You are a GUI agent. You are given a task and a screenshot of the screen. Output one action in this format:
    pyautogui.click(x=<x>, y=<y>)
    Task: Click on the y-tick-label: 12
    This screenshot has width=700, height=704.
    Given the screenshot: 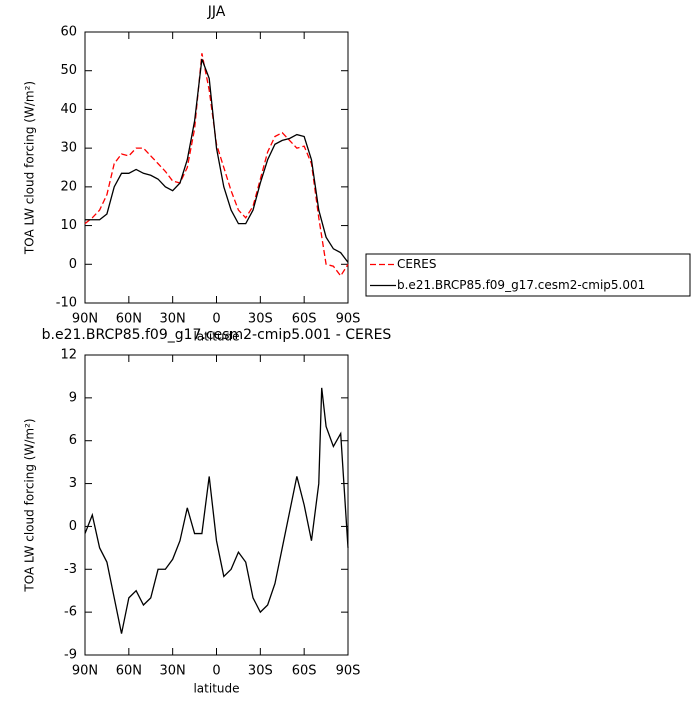 What is the action you would take?
    pyautogui.click(x=68, y=355)
    